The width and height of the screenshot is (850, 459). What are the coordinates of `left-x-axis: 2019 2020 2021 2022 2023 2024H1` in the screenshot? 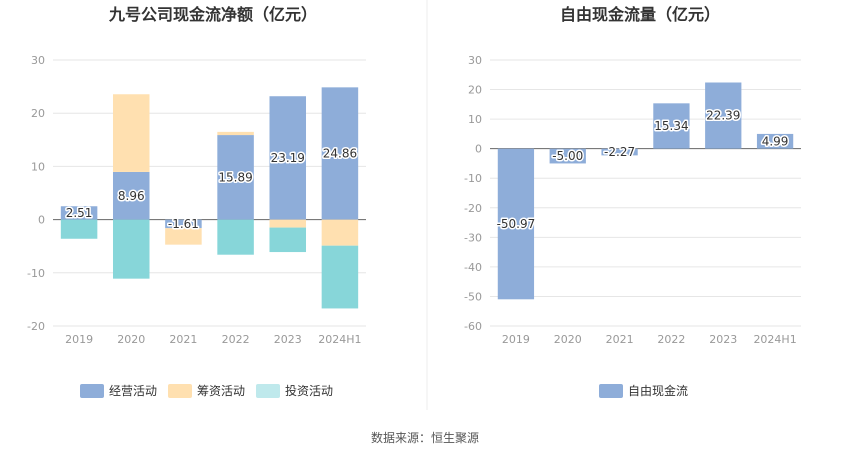 It's located at (213, 339).